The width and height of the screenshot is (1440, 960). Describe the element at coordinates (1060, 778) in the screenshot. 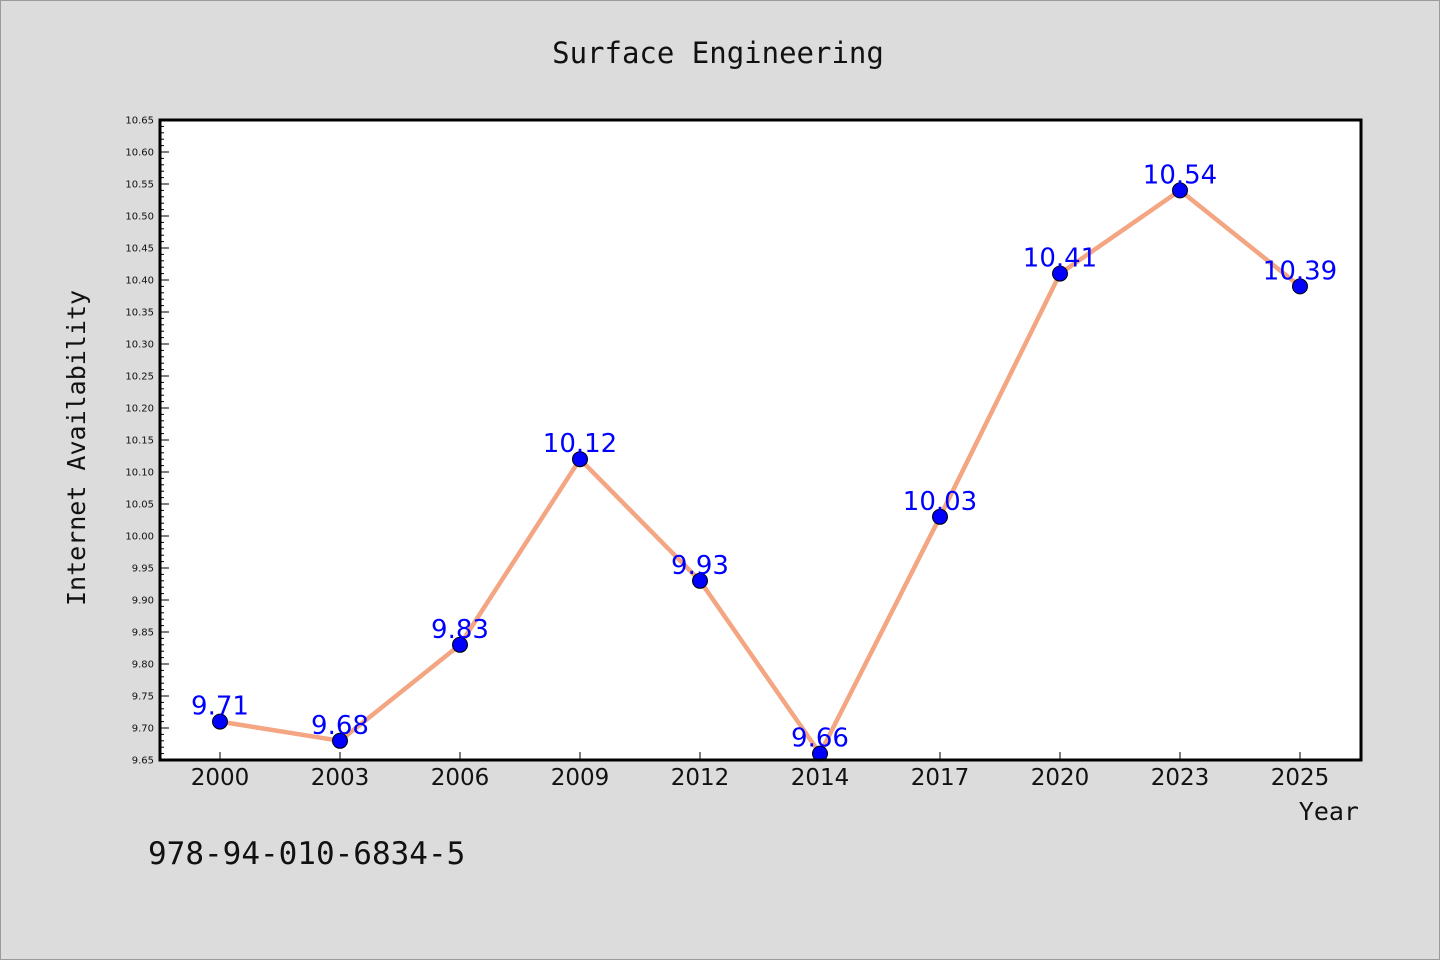

I see `x-tick-label: 2020` at that location.